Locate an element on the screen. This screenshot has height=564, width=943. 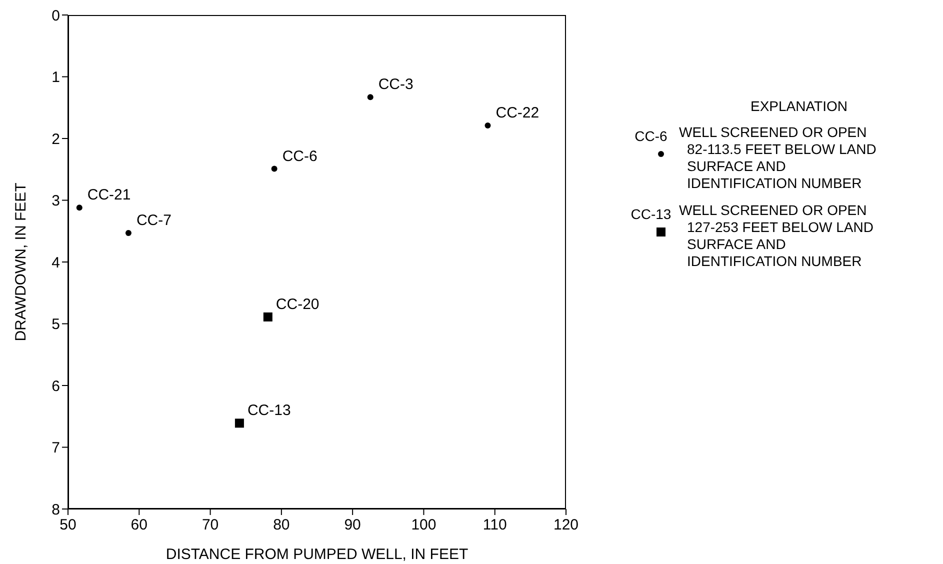
y-tick-label: 7 is located at coordinates (56, 448).